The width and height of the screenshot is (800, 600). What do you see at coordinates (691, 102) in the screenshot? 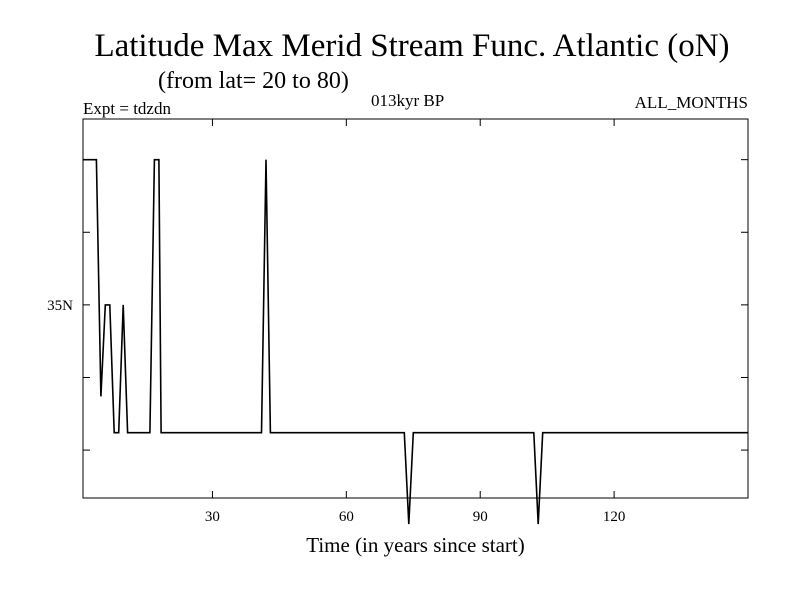
I see `months-label: ALL_MONTHS` at bounding box center [691, 102].